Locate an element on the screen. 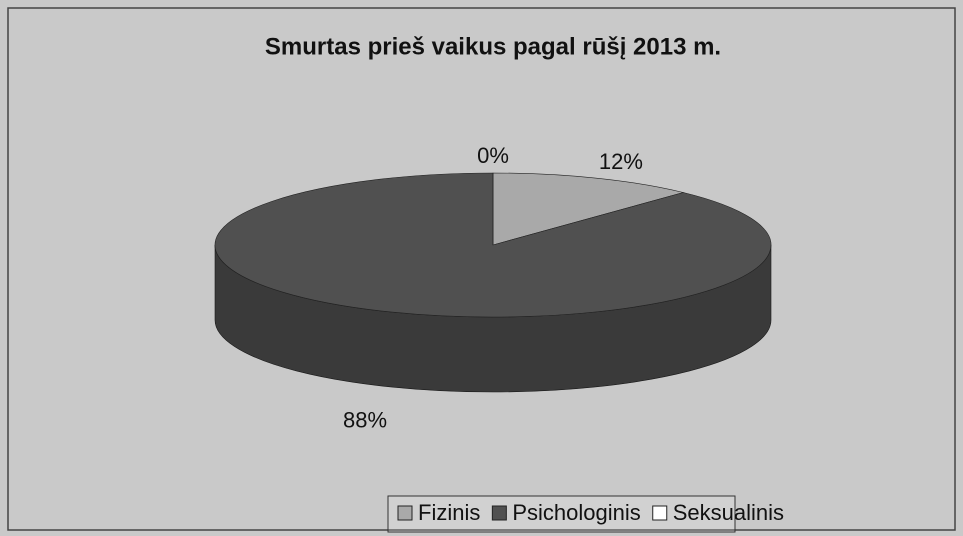 The width and height of the screenshot is (963, 536). legend-label: Seksualinis is located at coordinates (728, 512).